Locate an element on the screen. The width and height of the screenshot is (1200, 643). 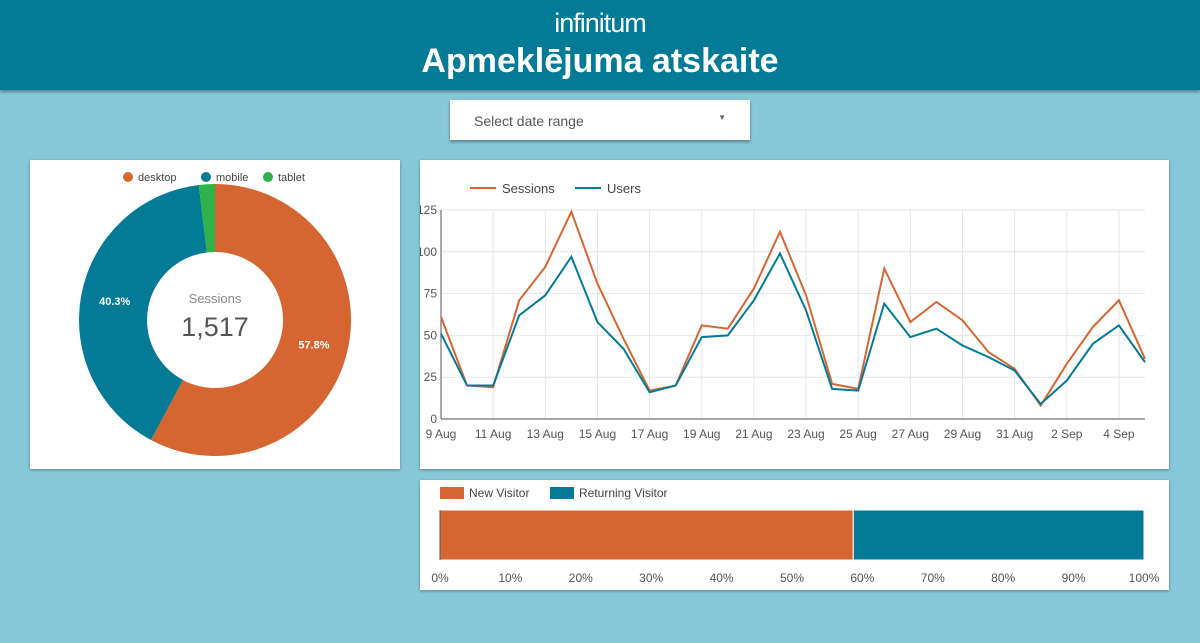
legend-dot-mobile is located at coordinates (206, 177).